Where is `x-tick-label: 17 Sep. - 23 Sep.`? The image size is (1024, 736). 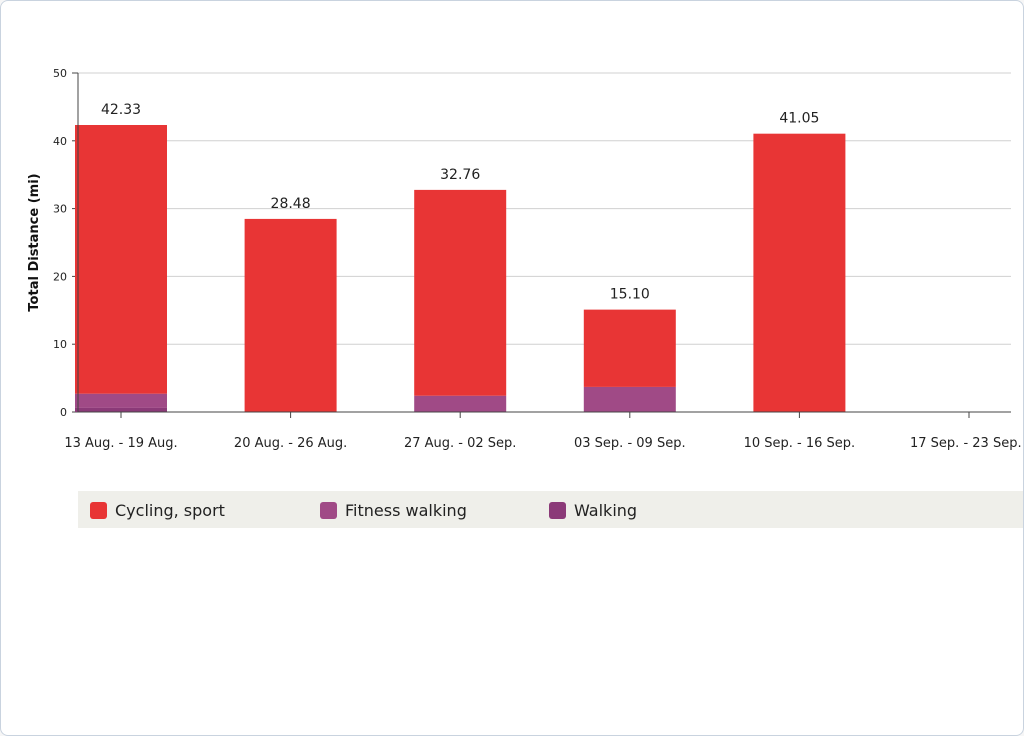 x-tick-label: 17 Sep. - 23 Sep. is located at coordinates (966, 443).